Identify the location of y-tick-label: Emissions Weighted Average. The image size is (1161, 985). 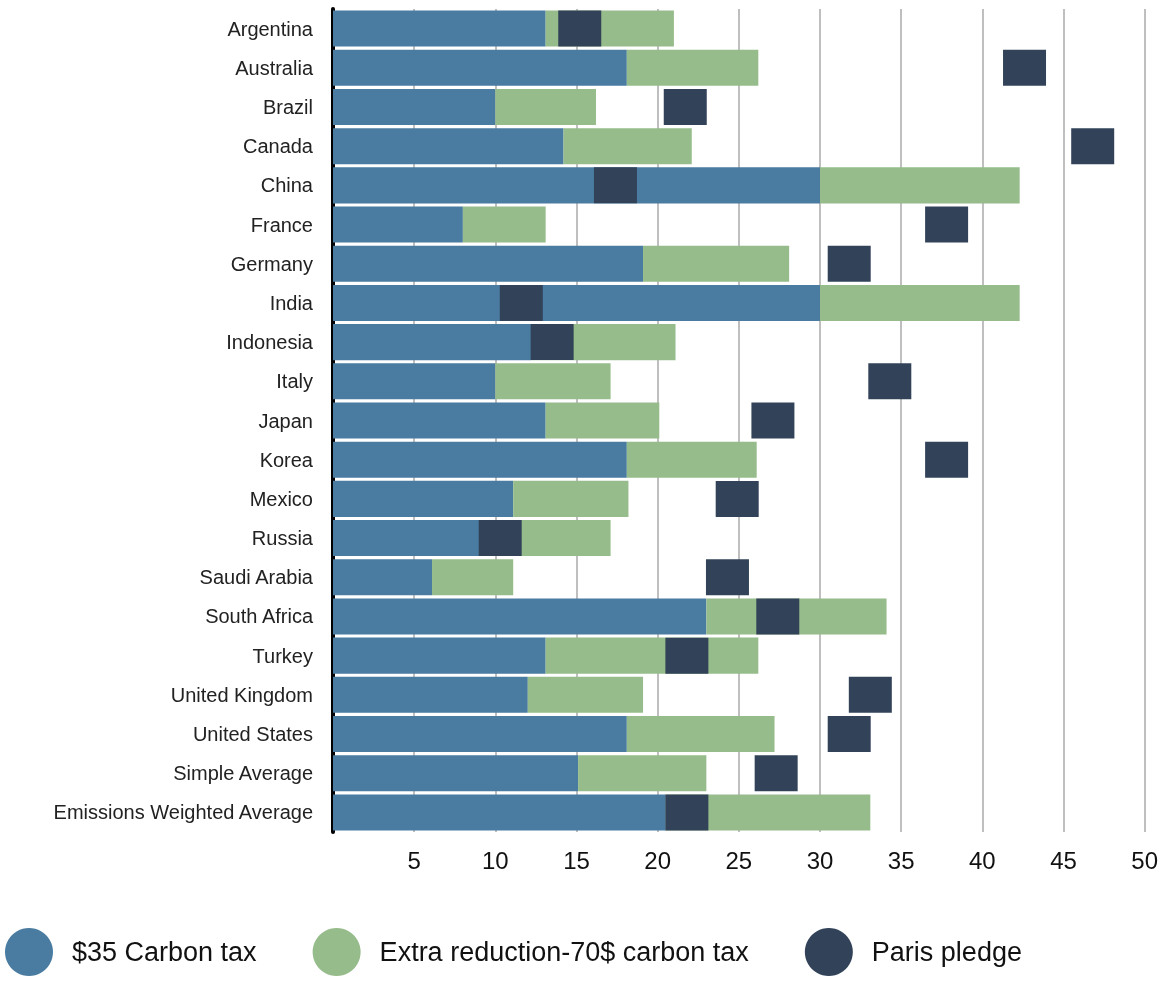
(183, 812).